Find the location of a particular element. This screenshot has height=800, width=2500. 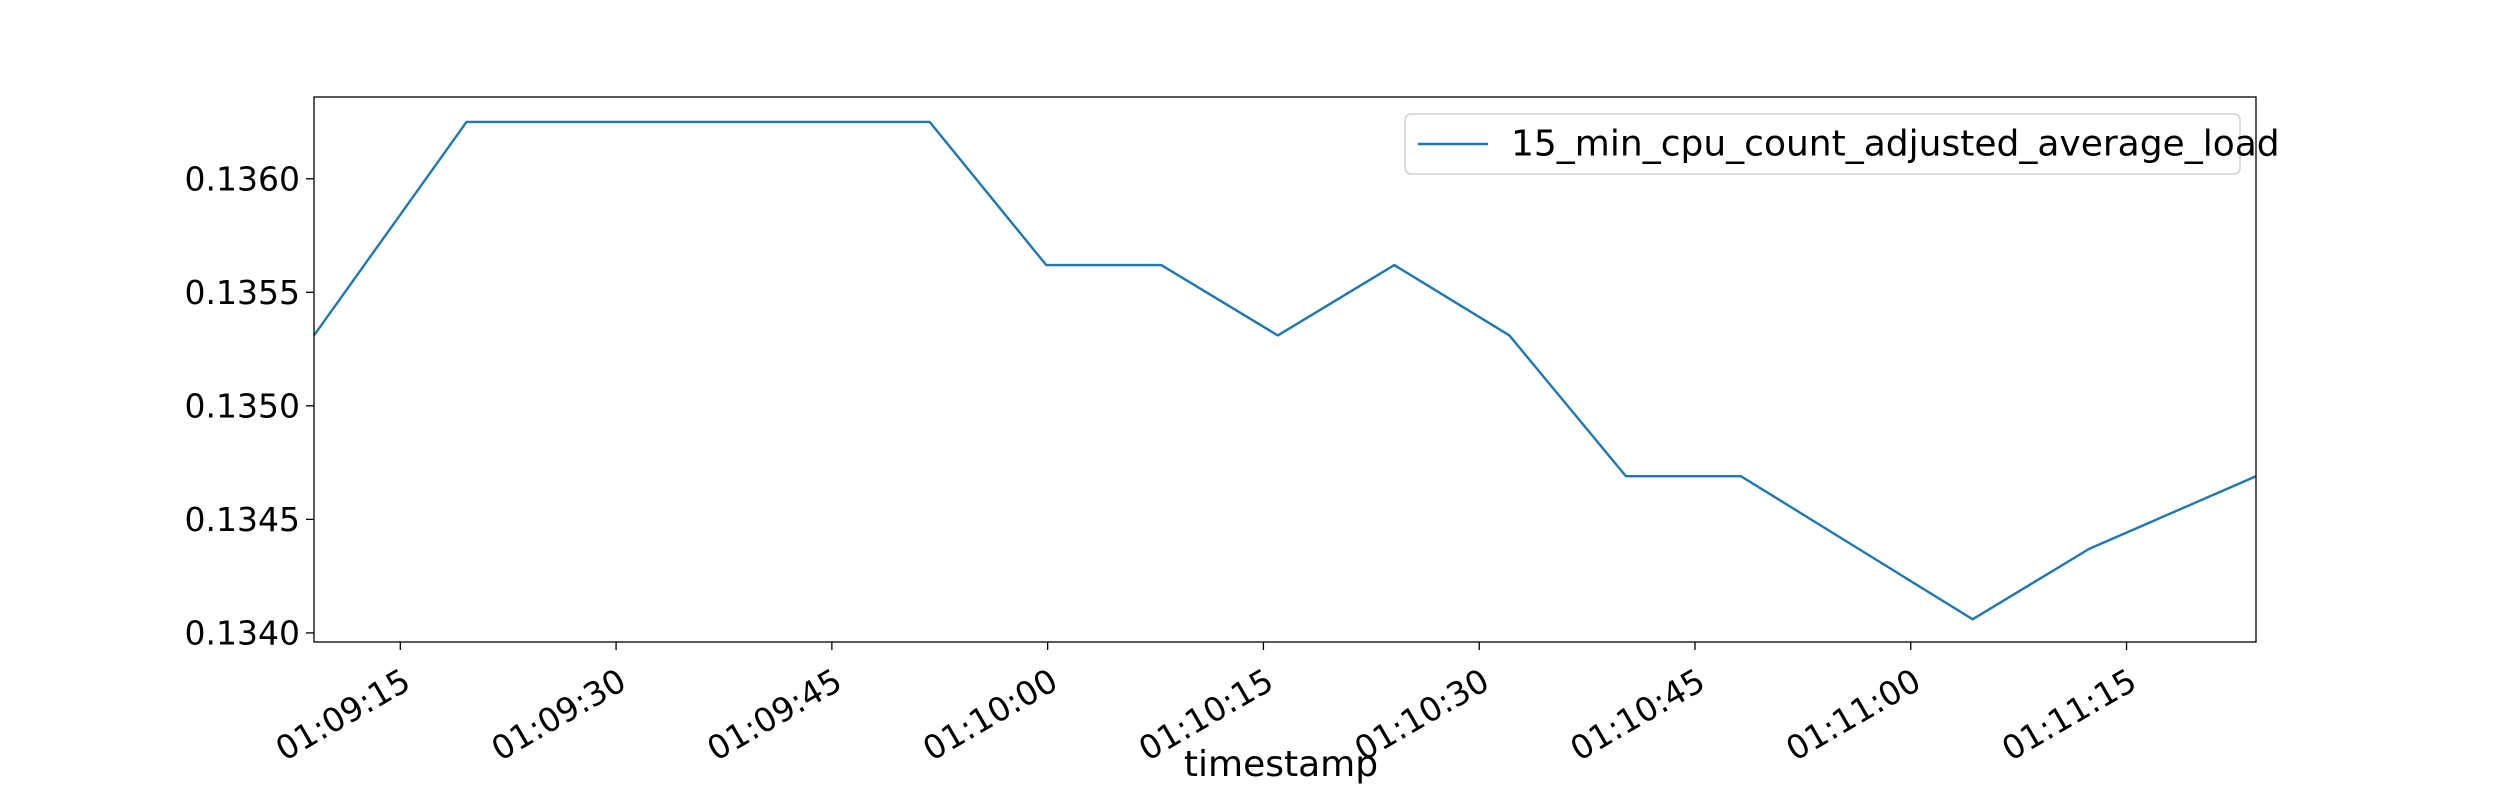

legend: 15_min_cpu_count_adjusted_average_load is located at coordinates (1842, 144).